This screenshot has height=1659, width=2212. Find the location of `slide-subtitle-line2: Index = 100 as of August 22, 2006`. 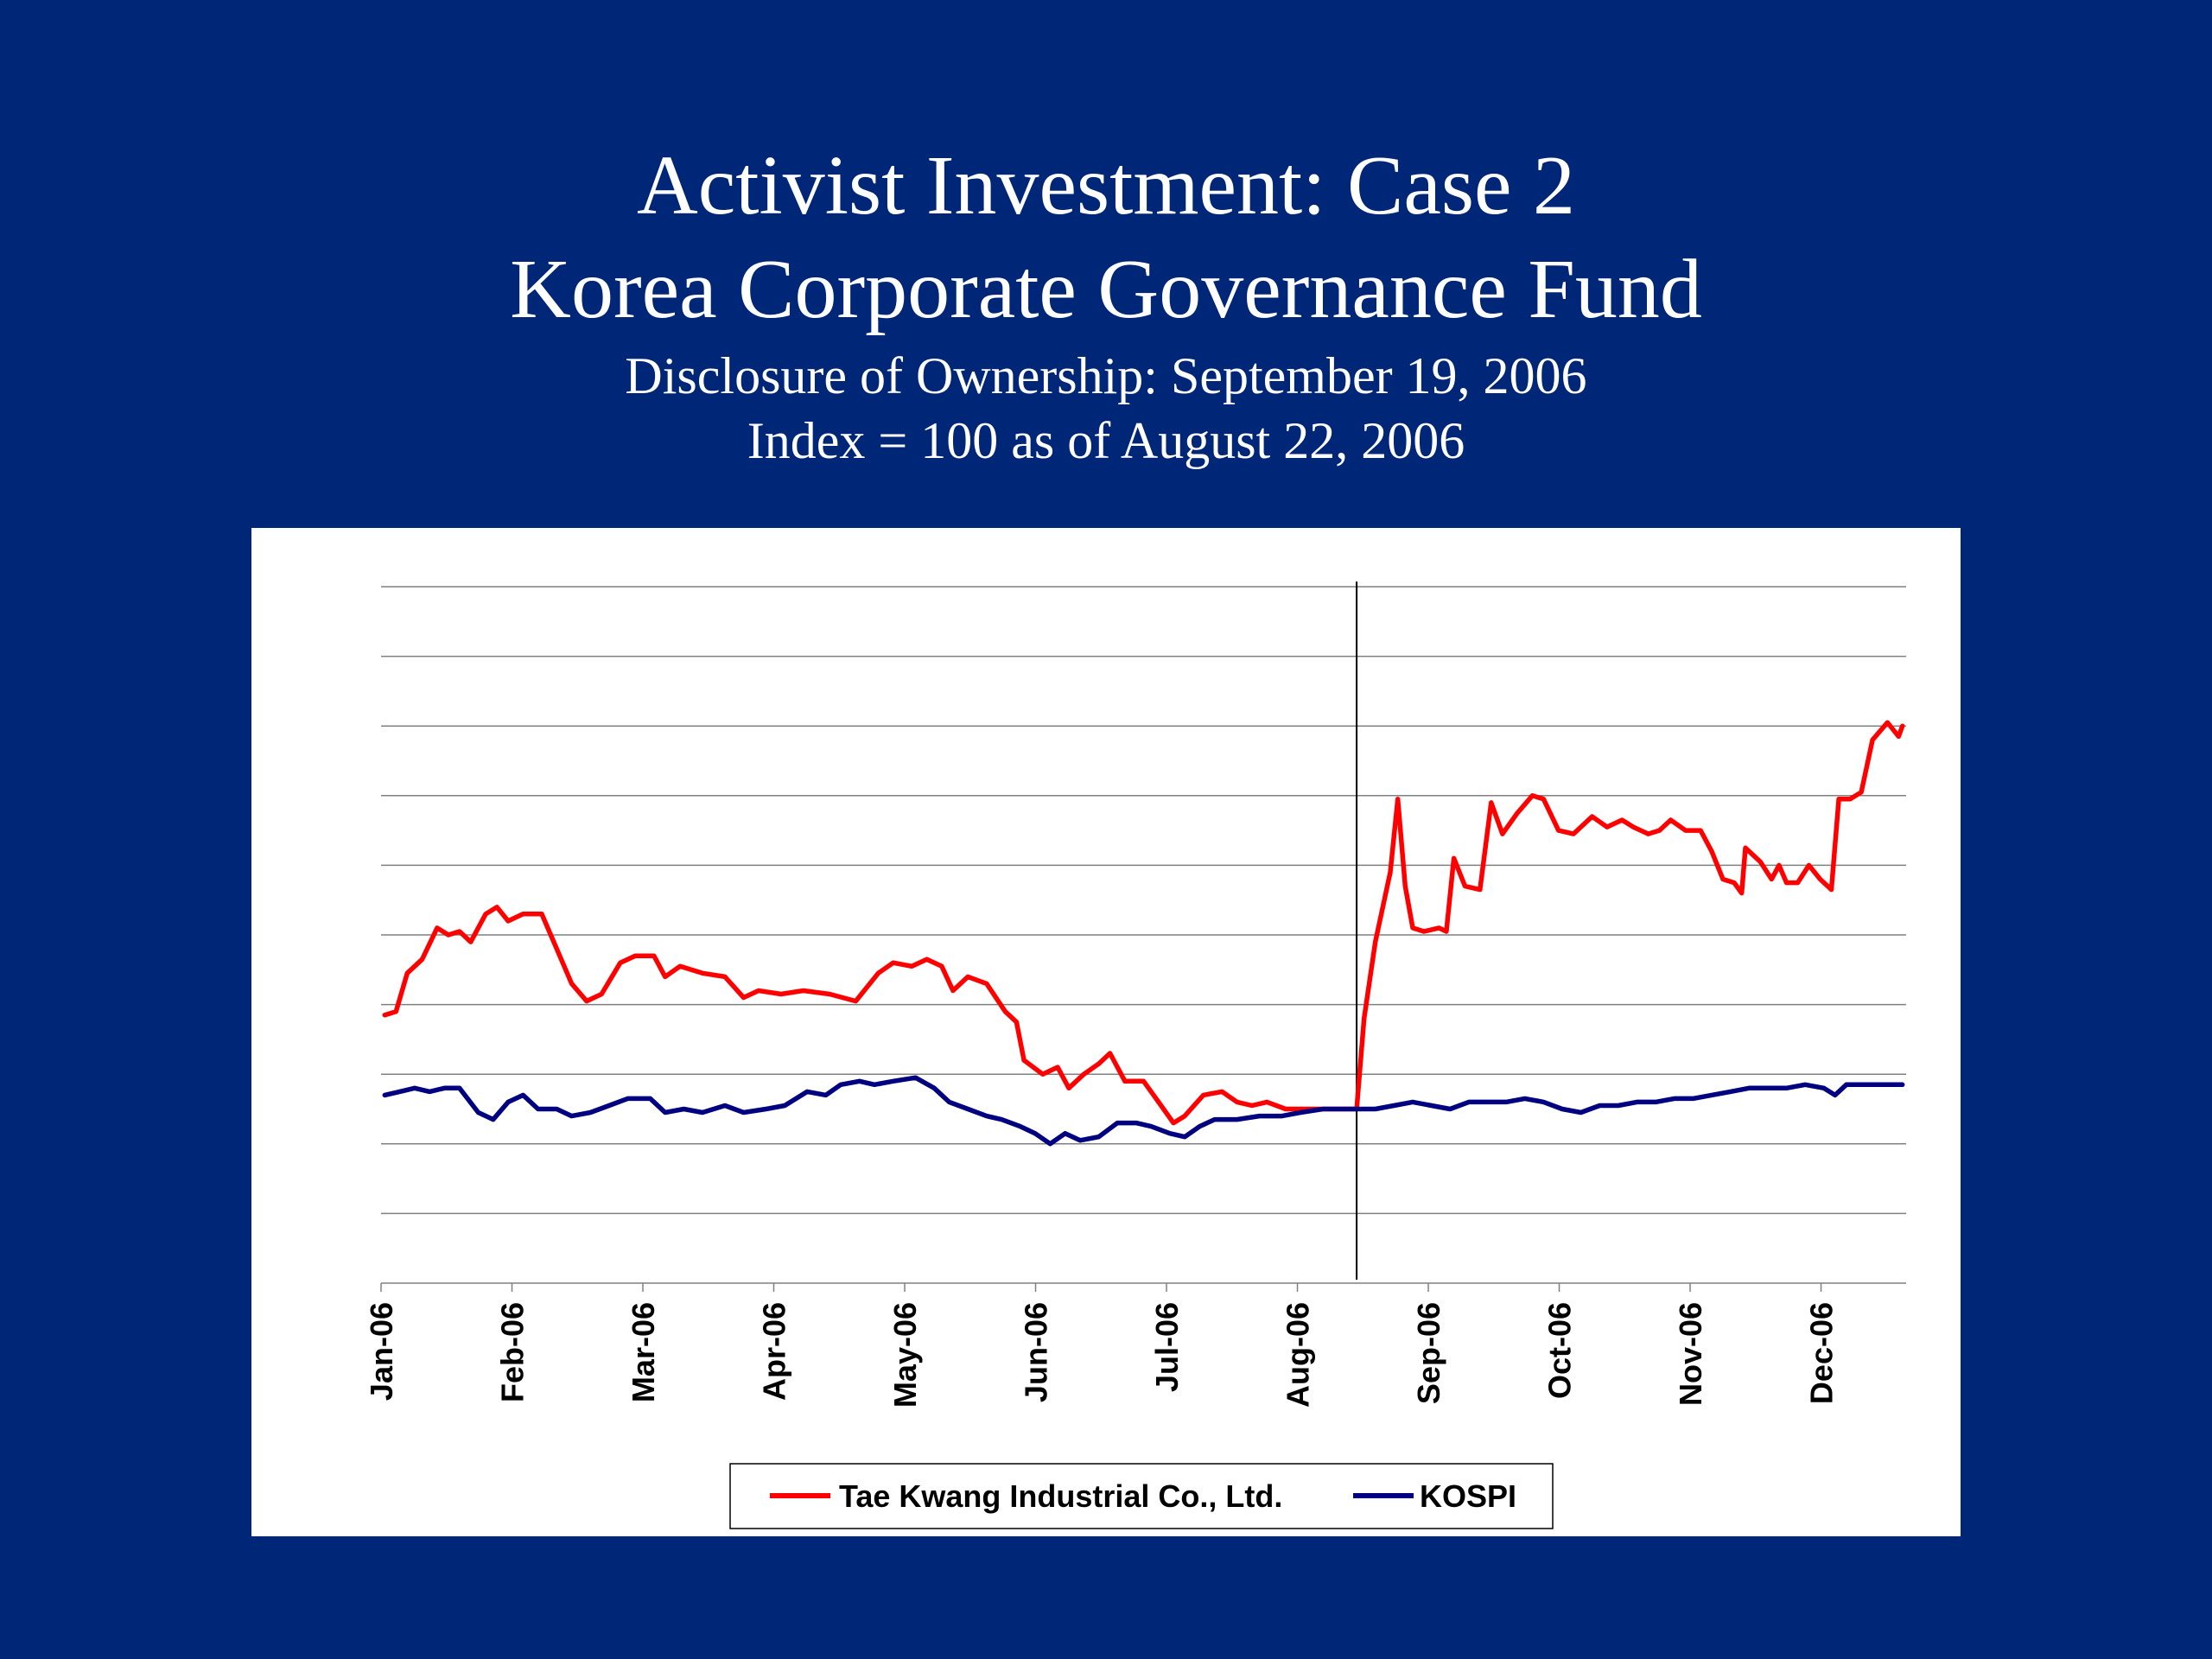

slide-subtitle-line2: Index = 100 as of August 22, 2006 is located at coordinates (1106, 440).